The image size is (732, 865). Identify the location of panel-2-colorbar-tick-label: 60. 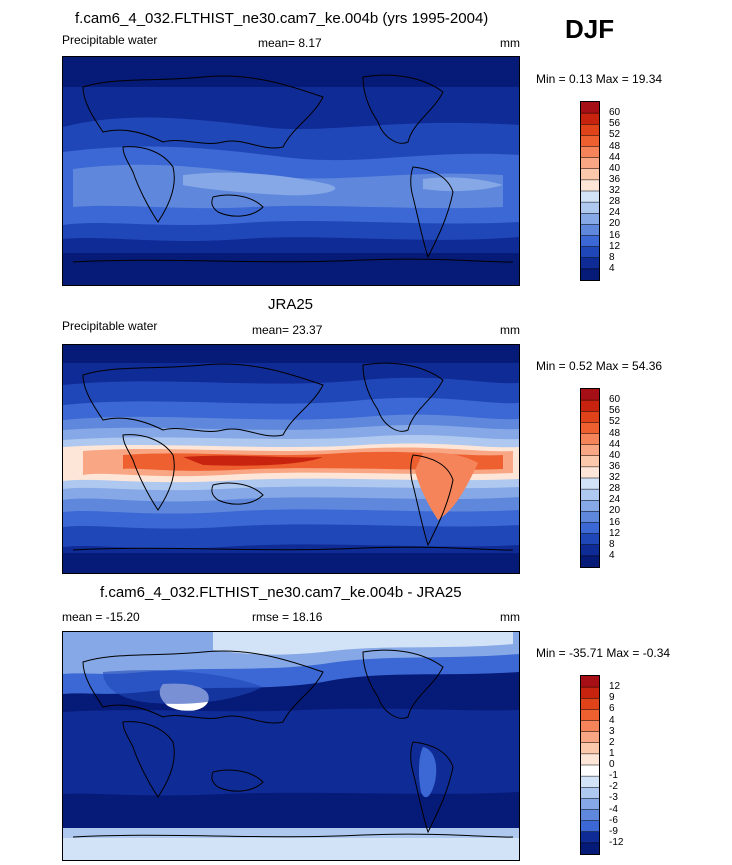
(615, 400).